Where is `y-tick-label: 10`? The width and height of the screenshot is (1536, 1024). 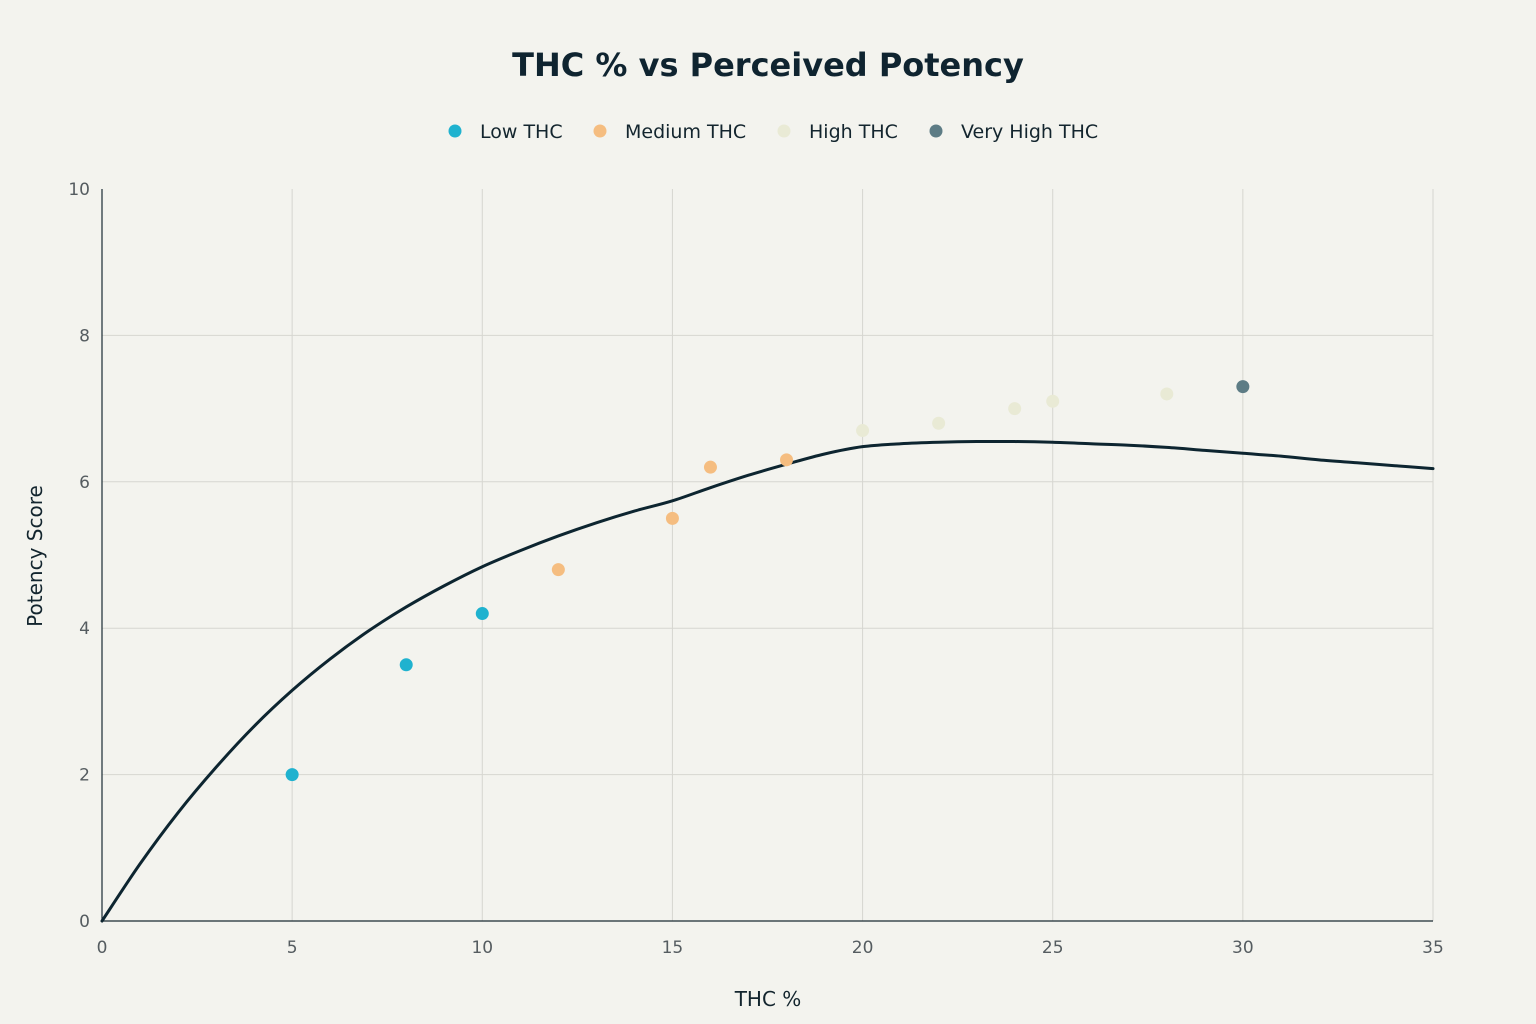 y-tick-label: 10 is located at coordinates (79, 190).